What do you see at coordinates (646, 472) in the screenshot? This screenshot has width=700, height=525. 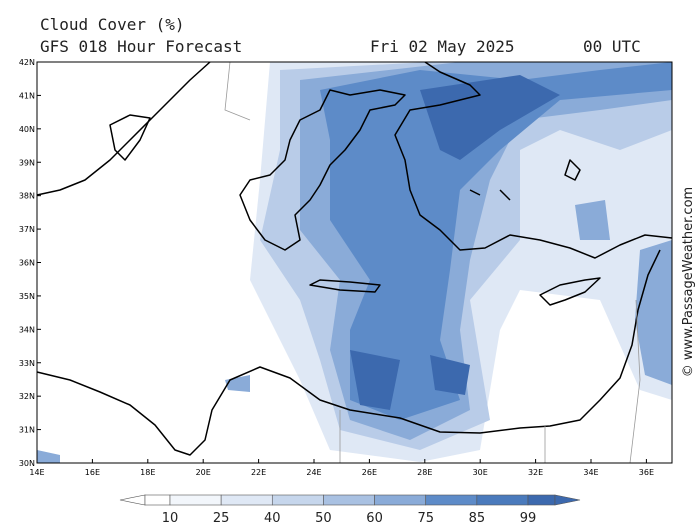 I see `lon-label: 36E` at bounding box center [646, 472].